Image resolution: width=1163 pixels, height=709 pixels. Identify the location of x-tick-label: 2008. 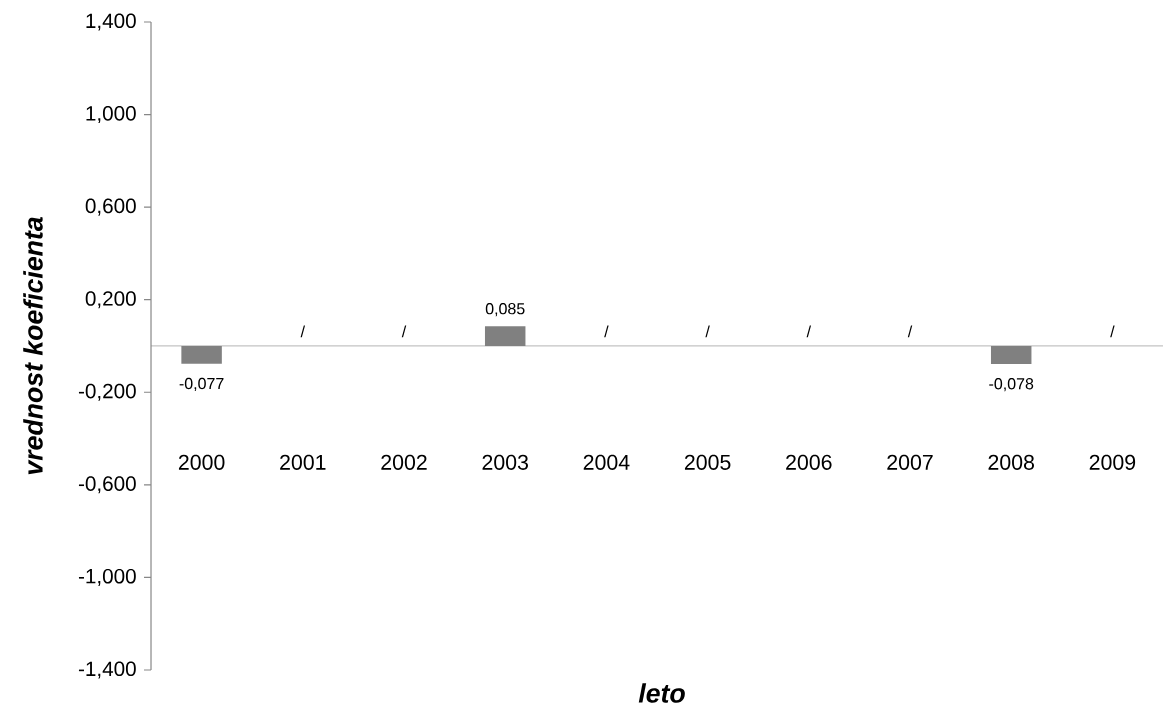
(1011, 462).